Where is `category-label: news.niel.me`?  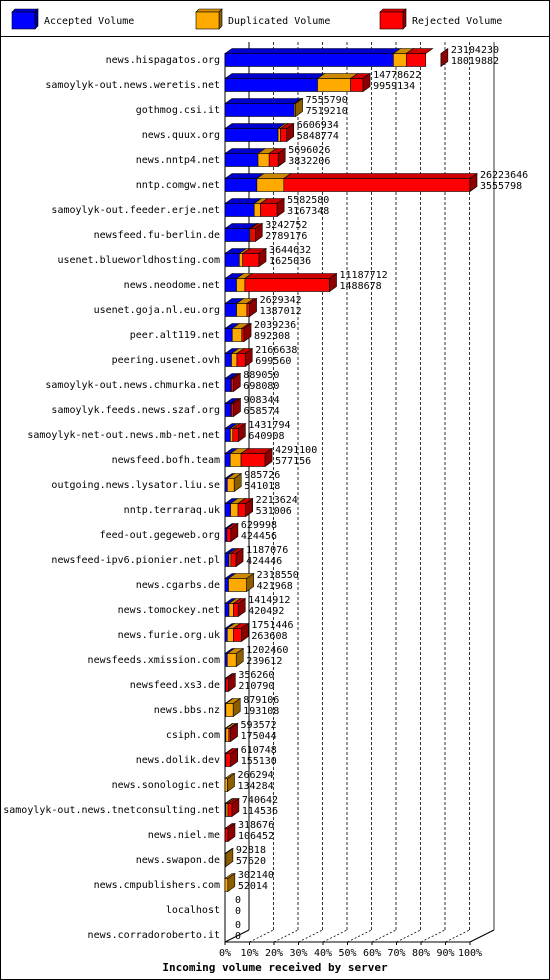
category-label: news.niel.me is located at coordinates (184, 835).